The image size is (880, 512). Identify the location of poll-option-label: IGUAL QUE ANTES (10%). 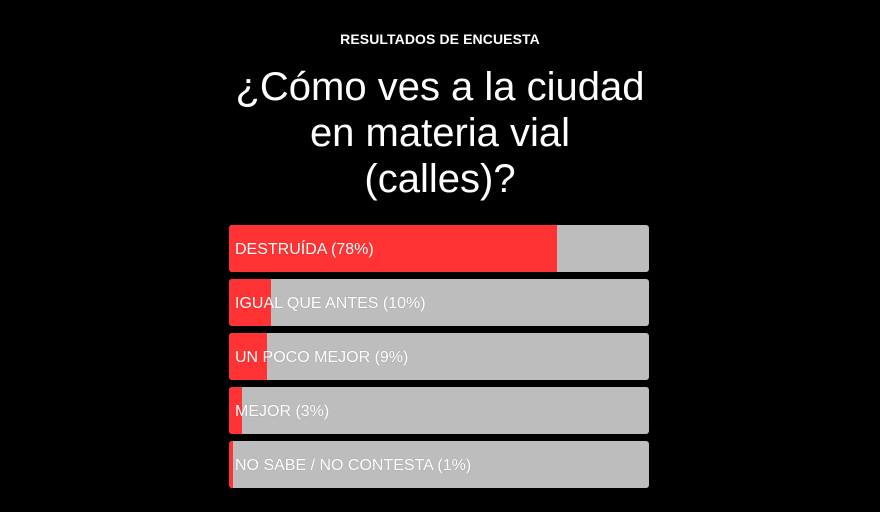
(330, 303).